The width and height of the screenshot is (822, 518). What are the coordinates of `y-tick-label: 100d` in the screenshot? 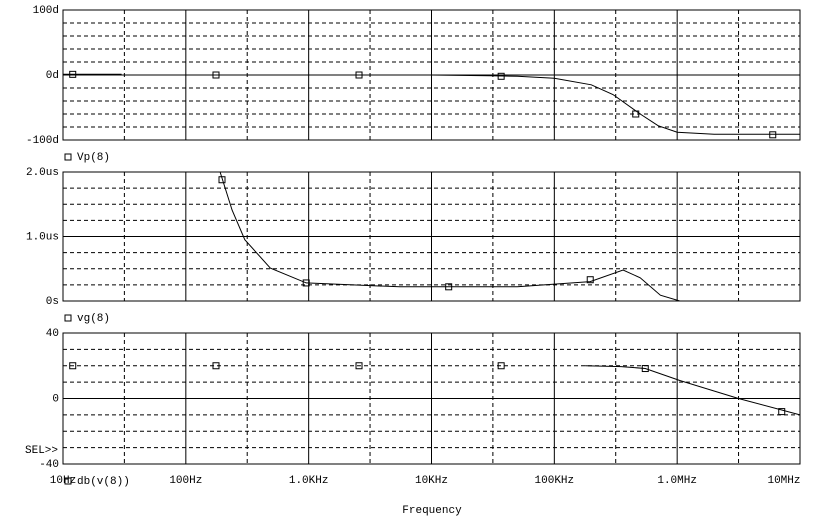 It's located at (46, 11).